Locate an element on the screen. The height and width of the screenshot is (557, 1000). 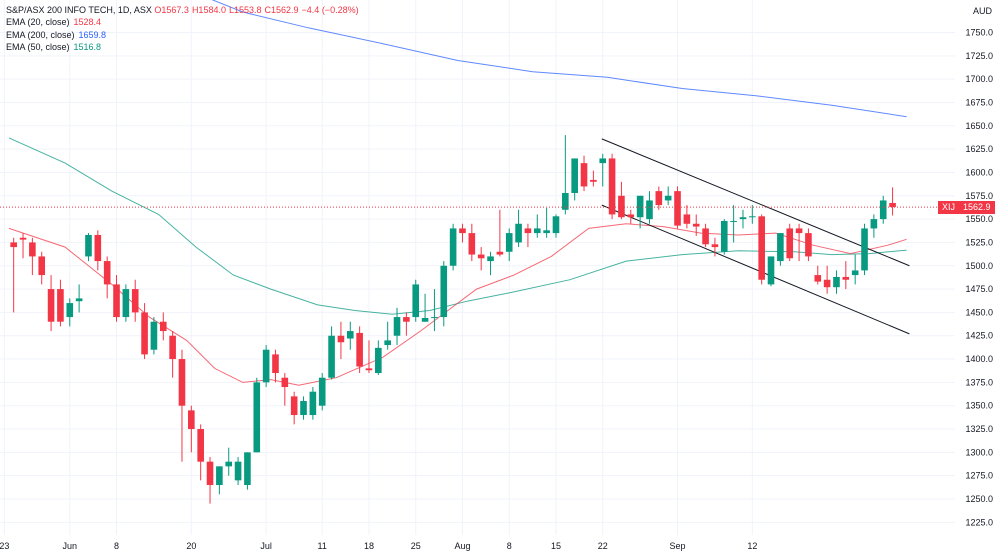
price-tick-label: 1750.0 is located at coordinates (979, 33).